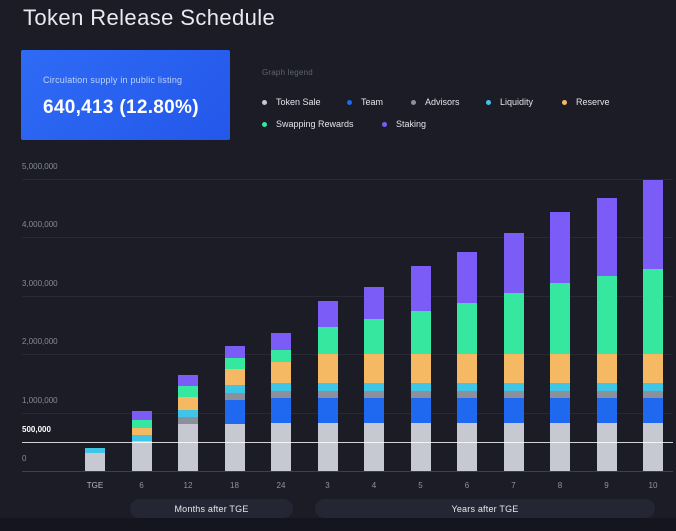 The image size is (676, 531). What do you see at coordinates (586, 102) in the screenshot?
I see `legend-item-reserve: Reserve` at bounding box center [586, 102].